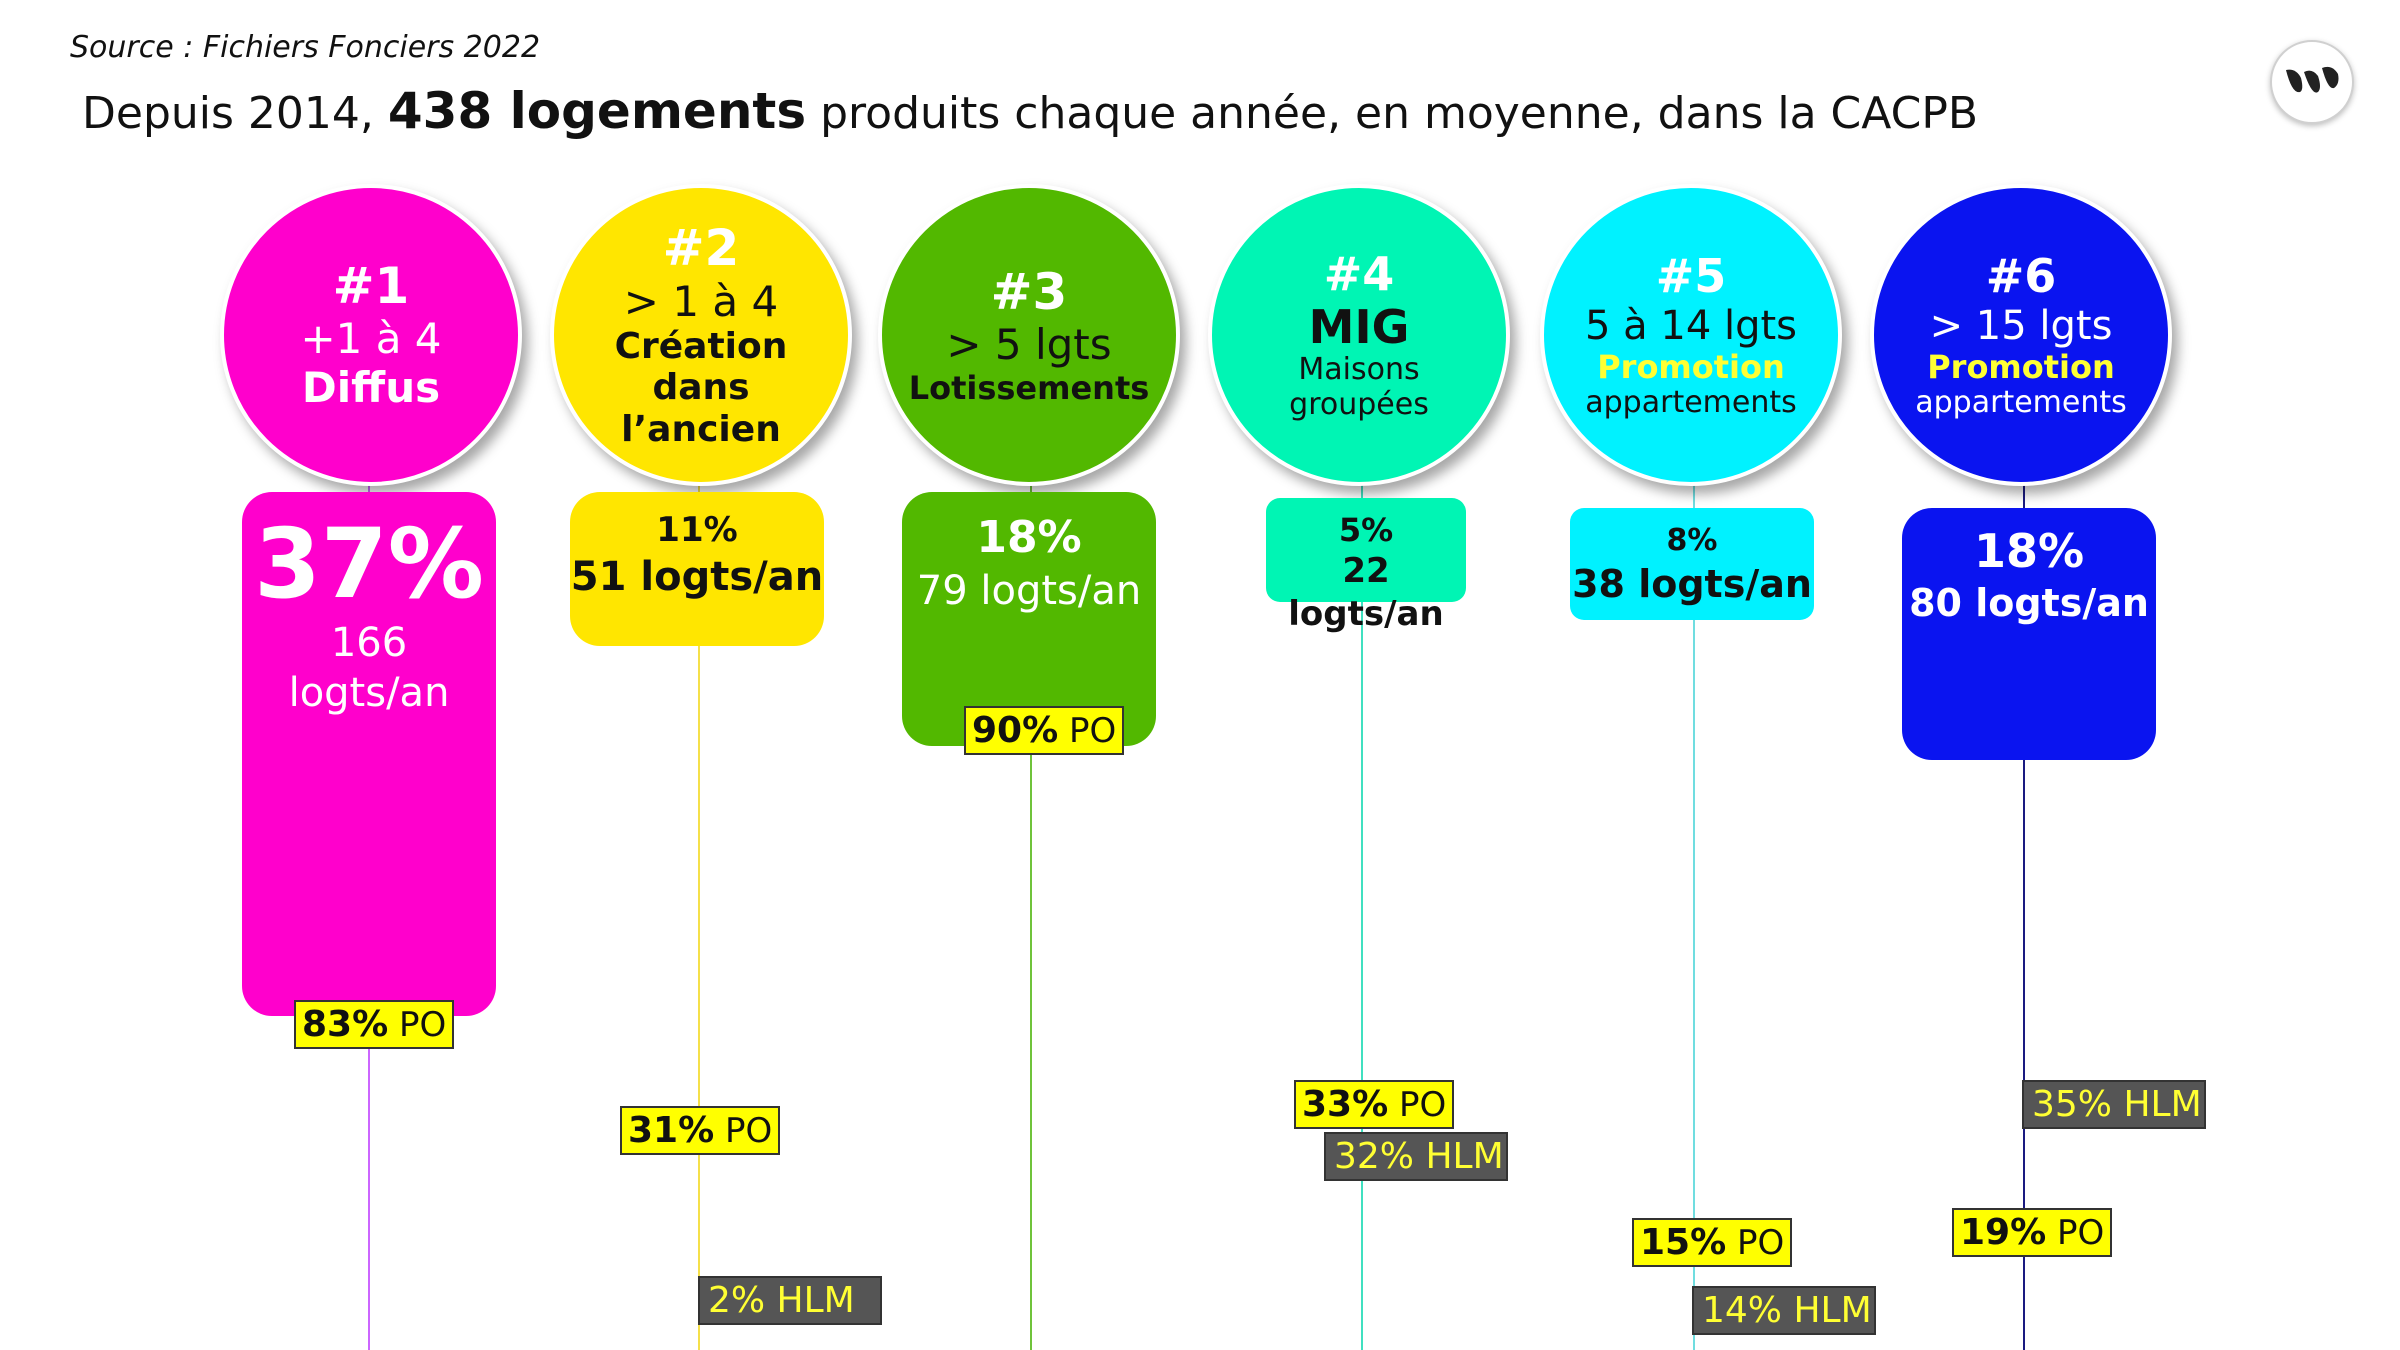 The image size is (2400, 1350). I want to click on segment-1-circle: #1 +1 à 4 Diffus, so click(371, 335).